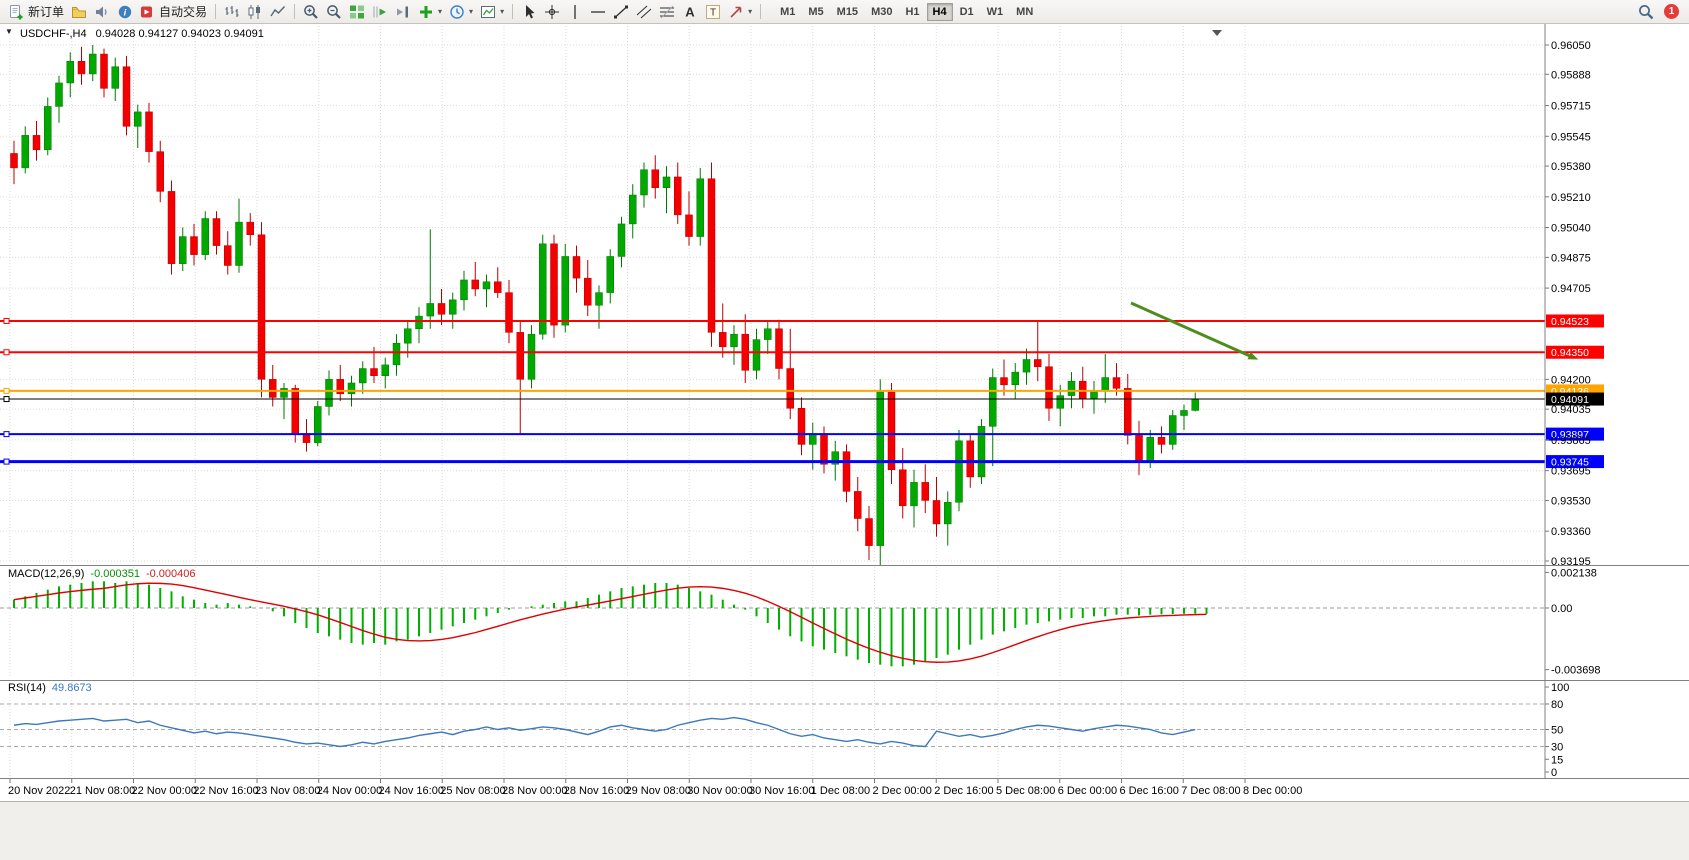  Describe the element at coordinates (492, 12) in the screenshot. I see `templates-button: ▾` at that location.